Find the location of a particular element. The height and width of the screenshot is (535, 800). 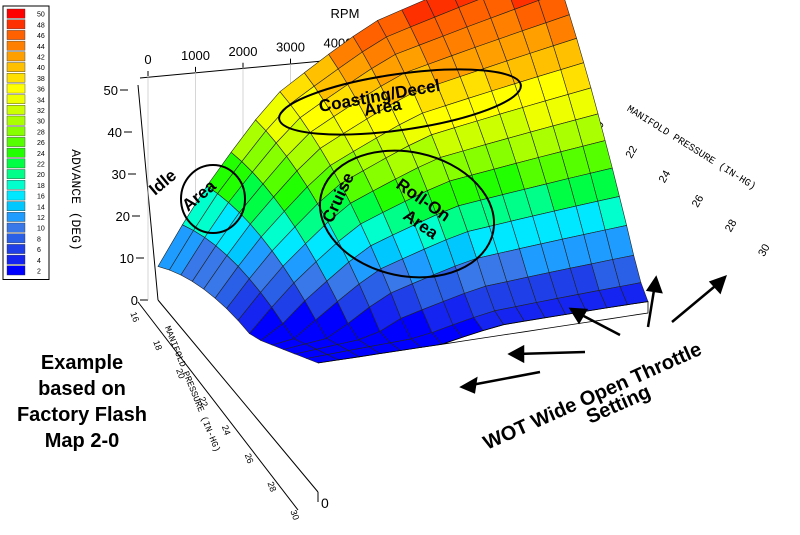

z-tick-label: 40 is located at coordinates (115, 132).